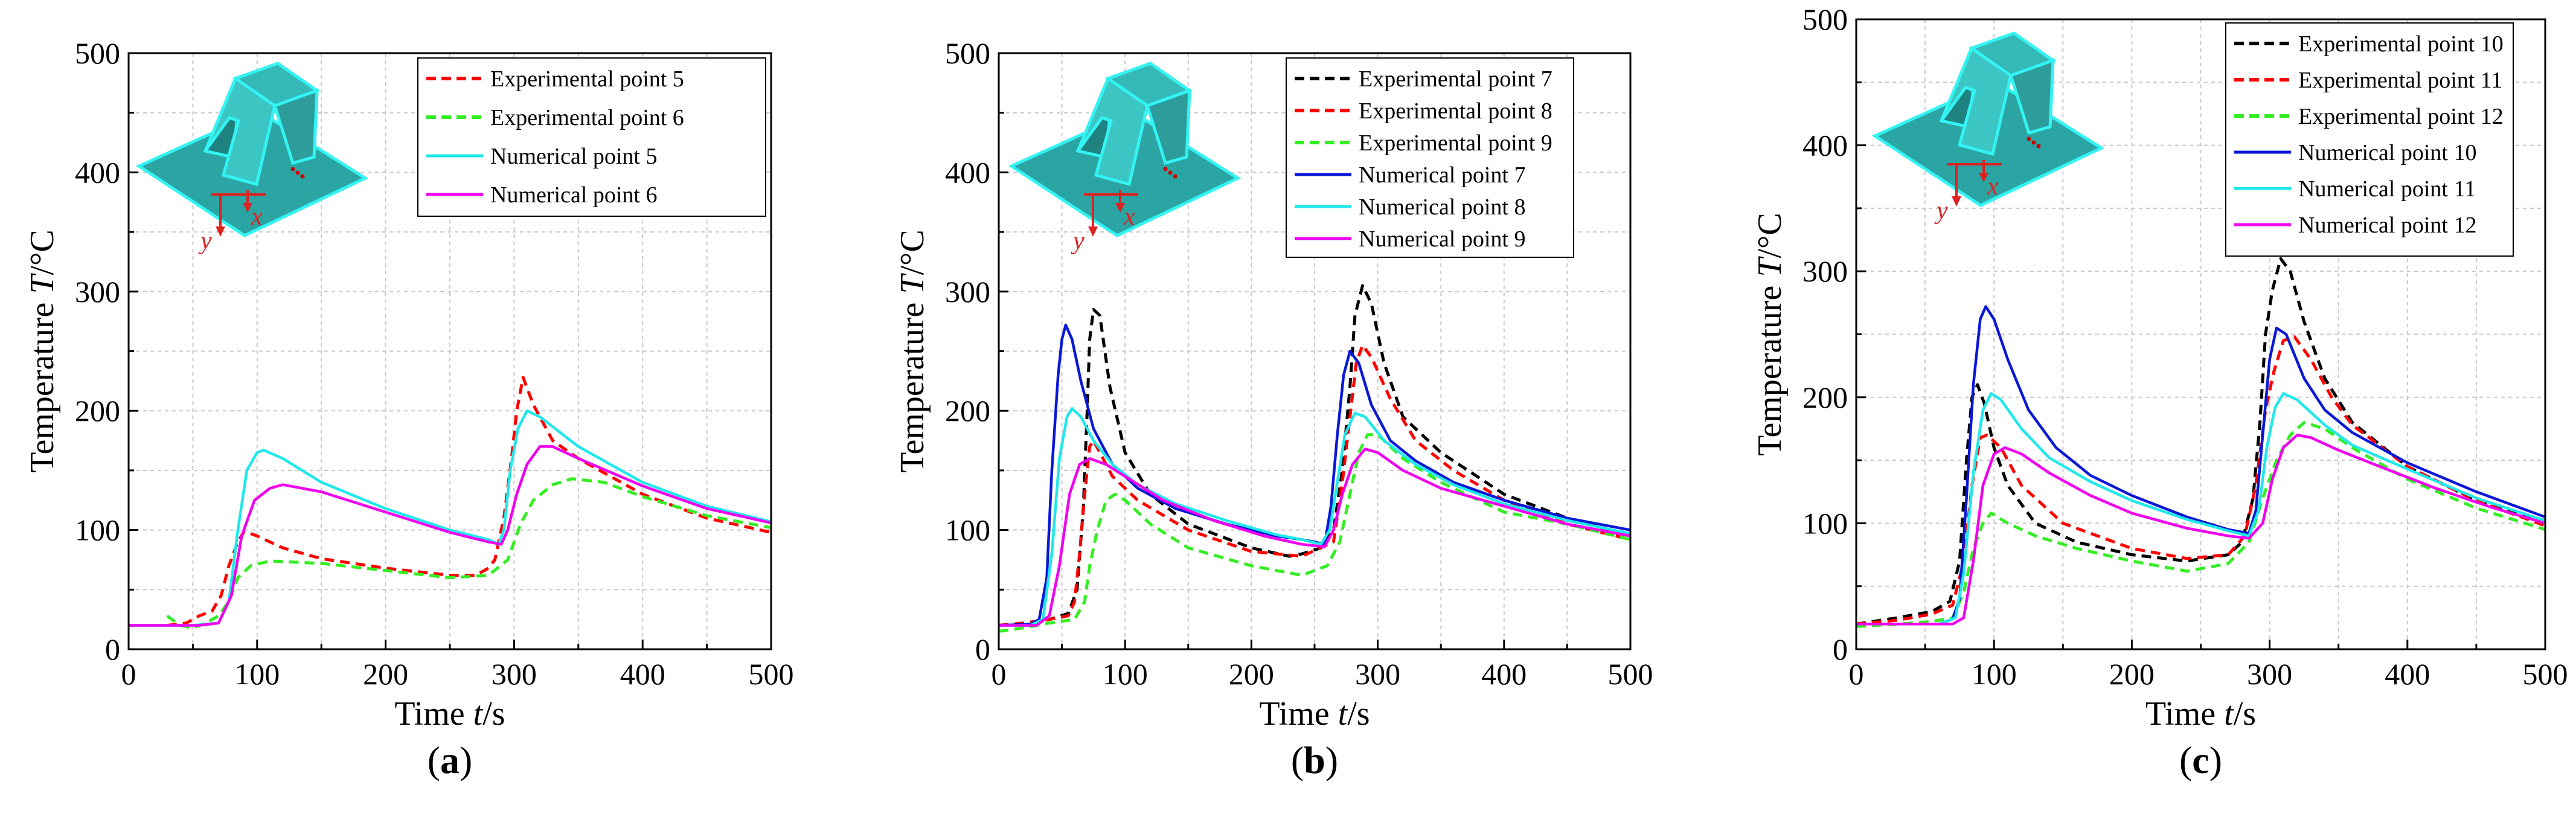 The image size is (2576, 828). I want to click on legend-entry: Numerical point 9, so click(1442, 239).